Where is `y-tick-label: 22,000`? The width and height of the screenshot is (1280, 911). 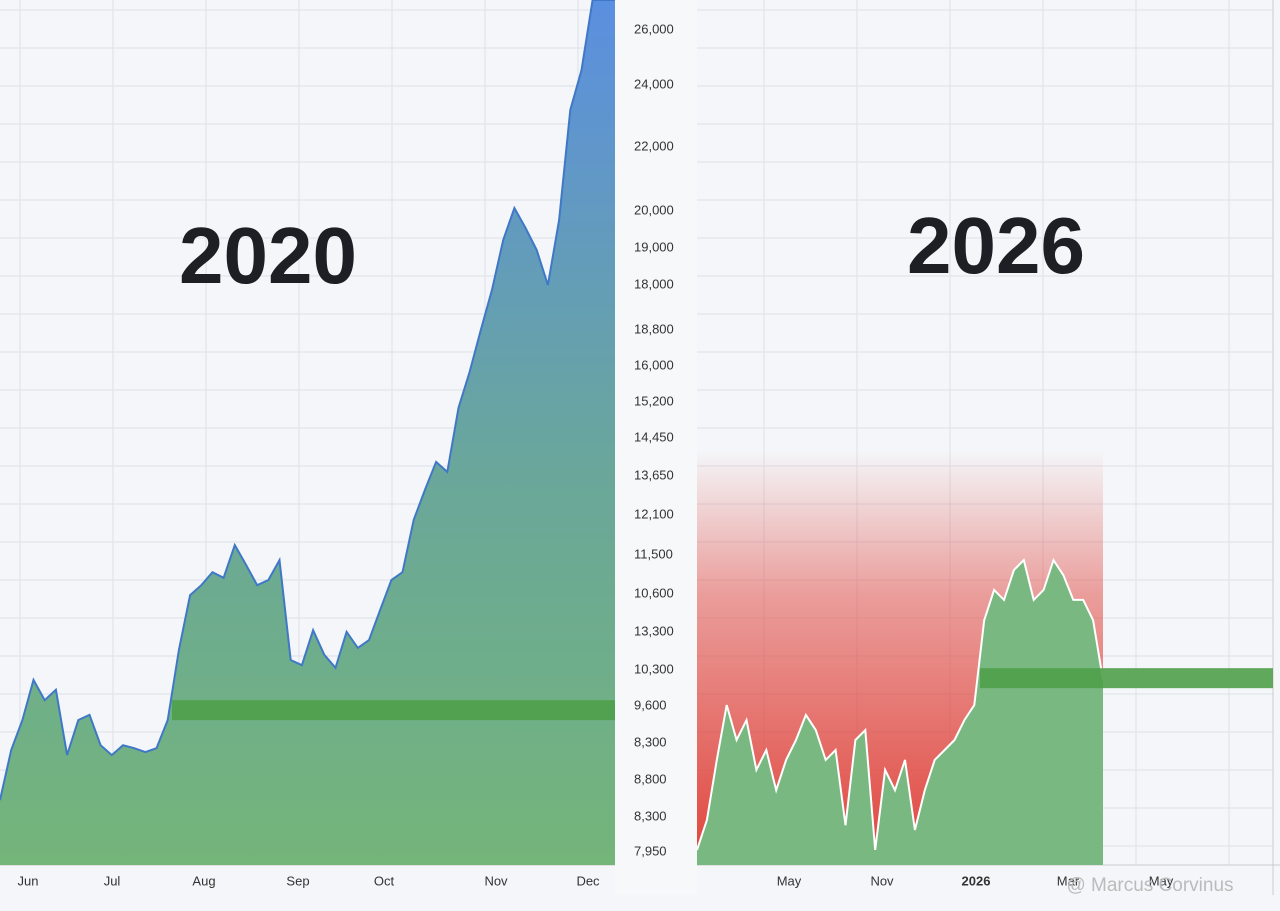 y-tick-label: 22,000 is located at coordinates (654, 145).